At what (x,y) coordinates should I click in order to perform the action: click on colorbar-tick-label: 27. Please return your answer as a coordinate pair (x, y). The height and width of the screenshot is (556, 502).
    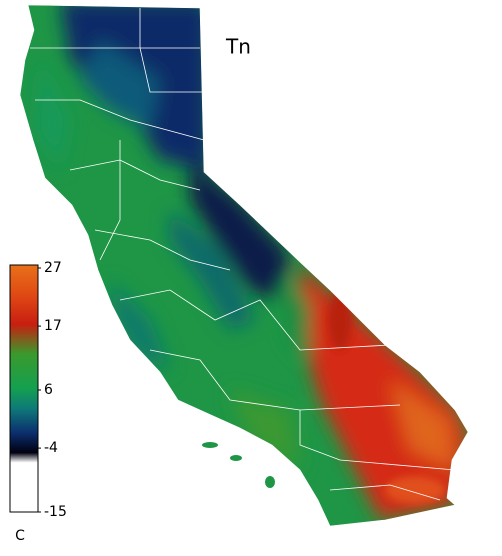
    Looking at the image, I should click on (53, 268).